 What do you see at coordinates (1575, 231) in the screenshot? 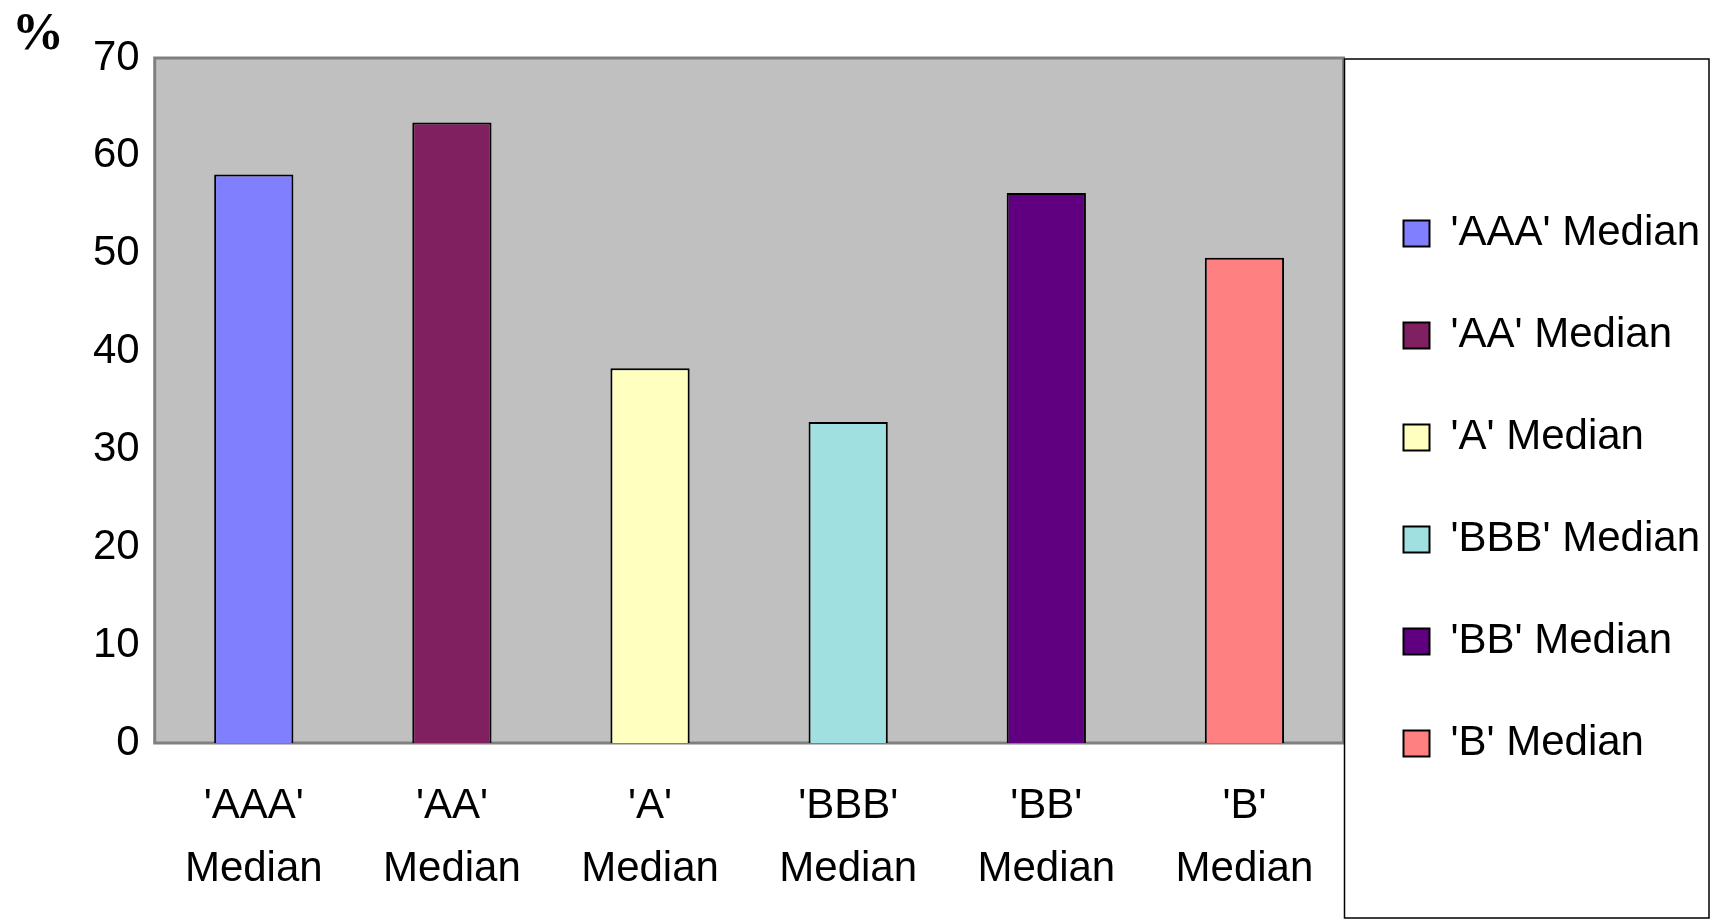
I see `legend-label: 'AAA' Median` at bounding box center [1575, 231].